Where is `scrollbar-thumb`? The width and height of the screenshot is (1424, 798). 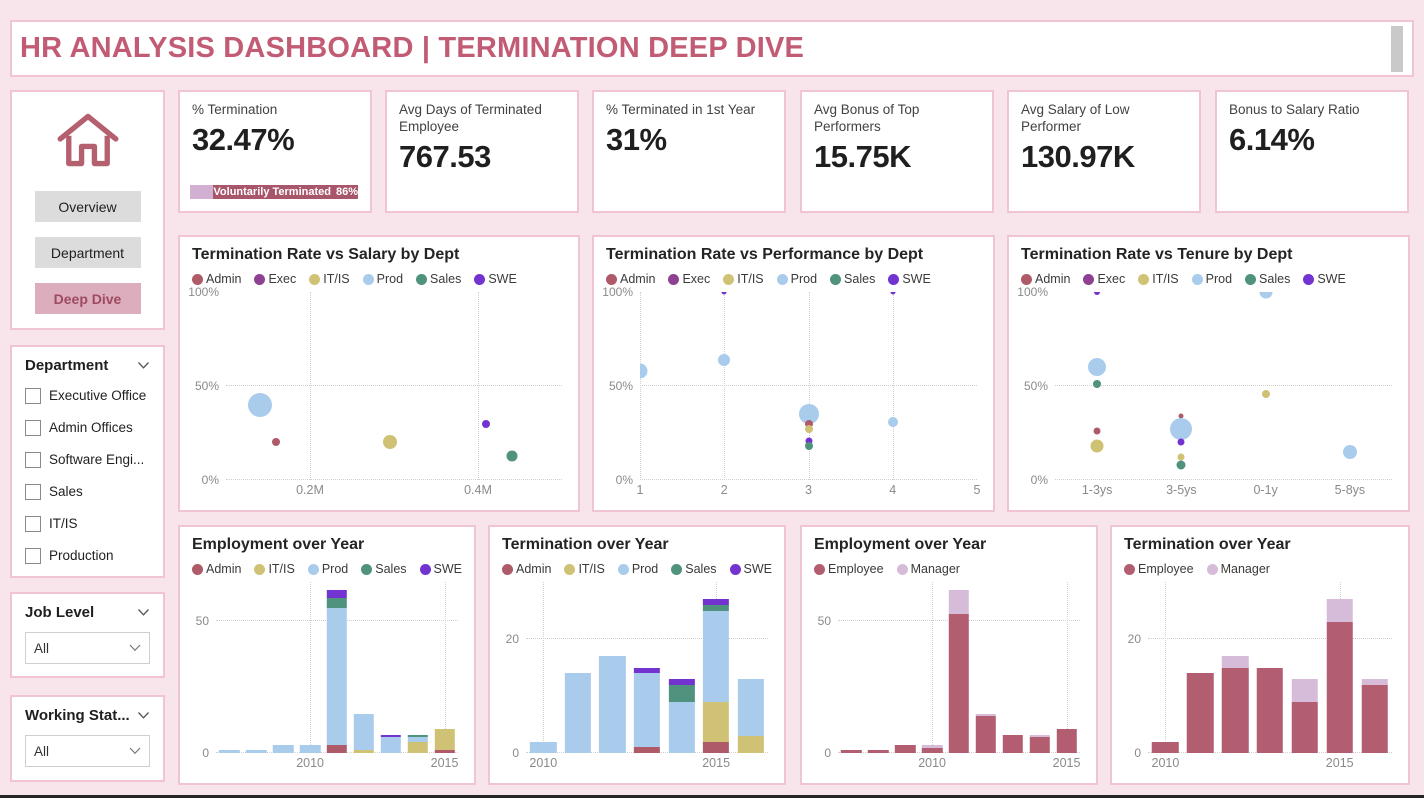 scrollbar-thumb is located at coordinates (1397, 49).